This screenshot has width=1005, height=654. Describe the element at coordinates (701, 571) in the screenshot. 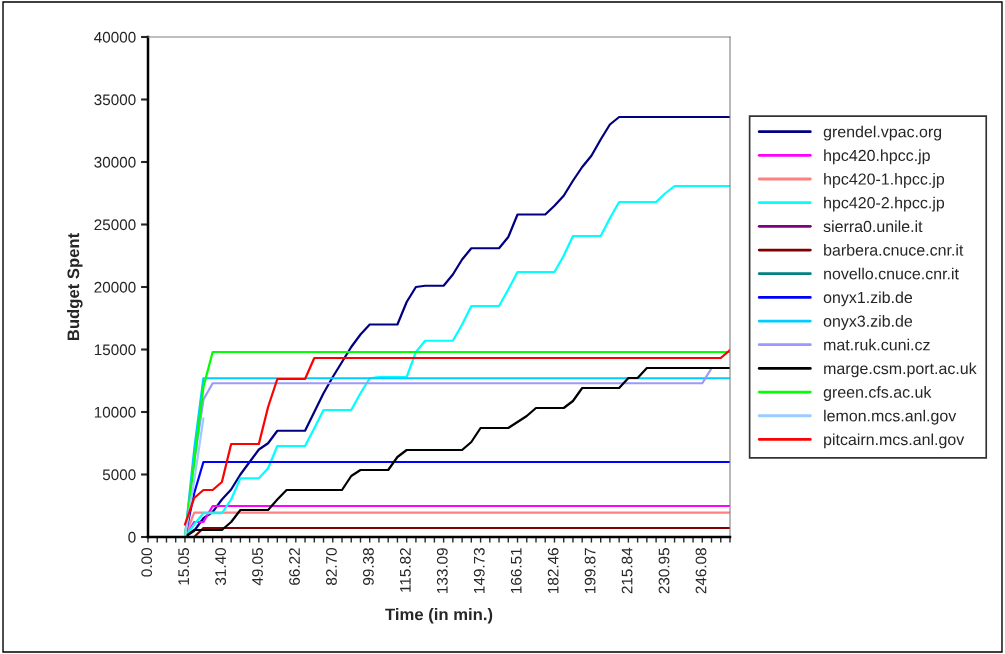

I see `x-tick-label: 246.08` at that location.